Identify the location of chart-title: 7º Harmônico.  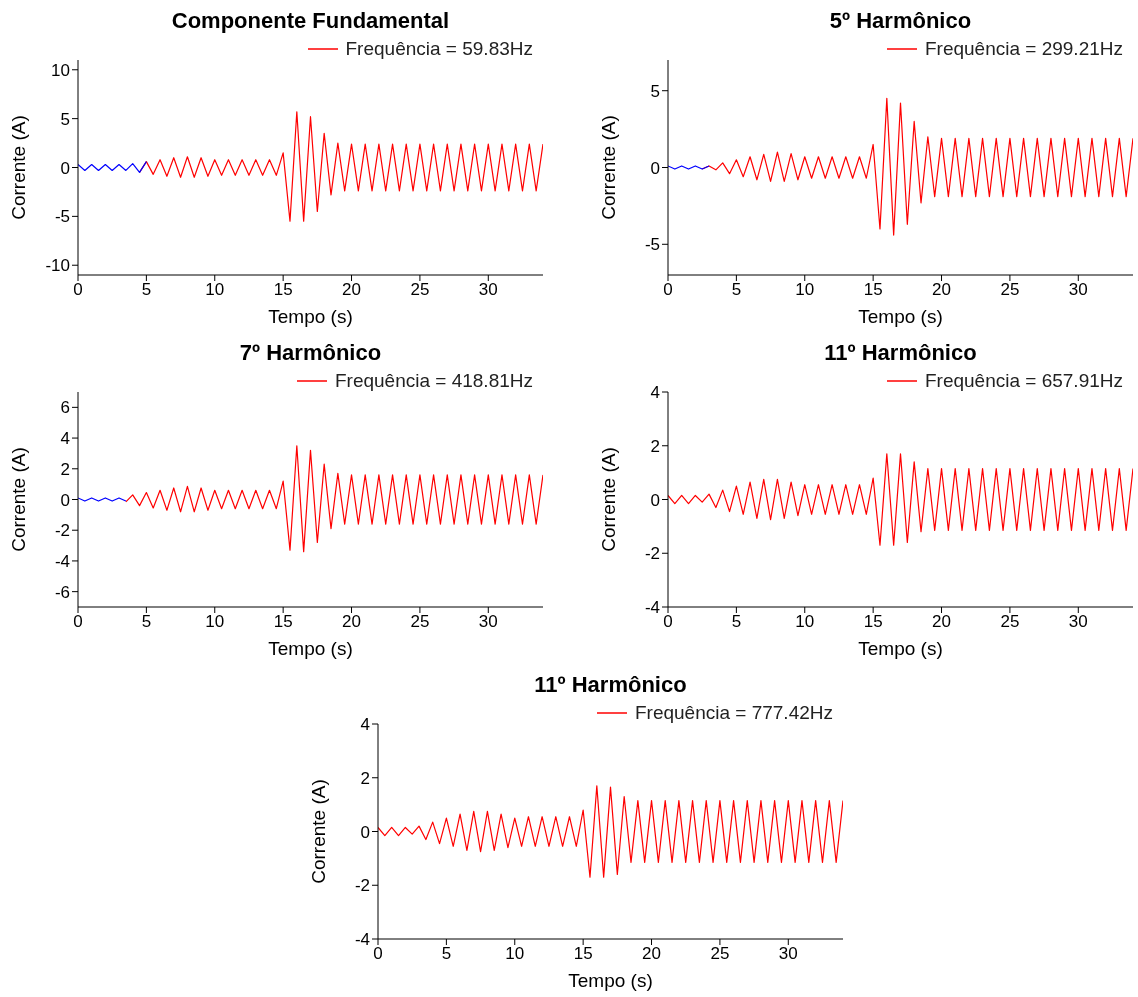
(310, 353).